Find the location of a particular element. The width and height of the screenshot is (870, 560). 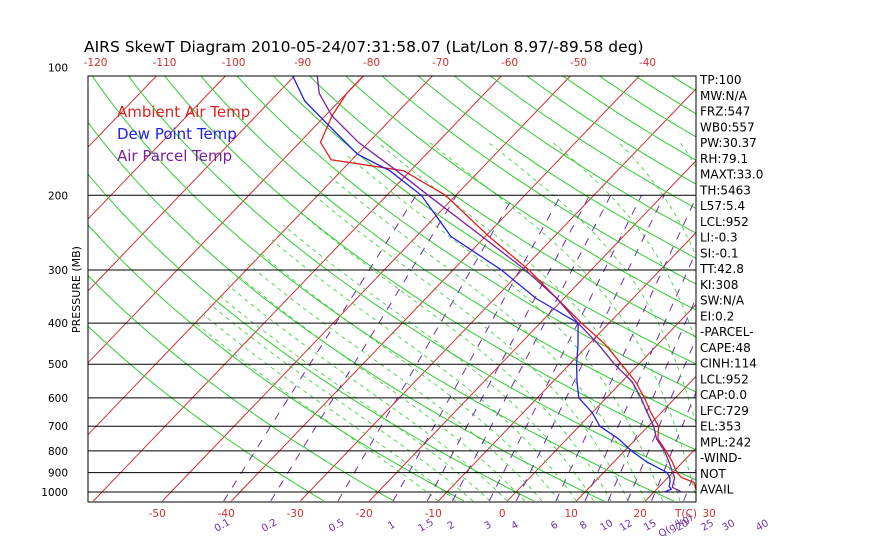

top-temp-tick-label: -100 is located at coordinates (234, 63).